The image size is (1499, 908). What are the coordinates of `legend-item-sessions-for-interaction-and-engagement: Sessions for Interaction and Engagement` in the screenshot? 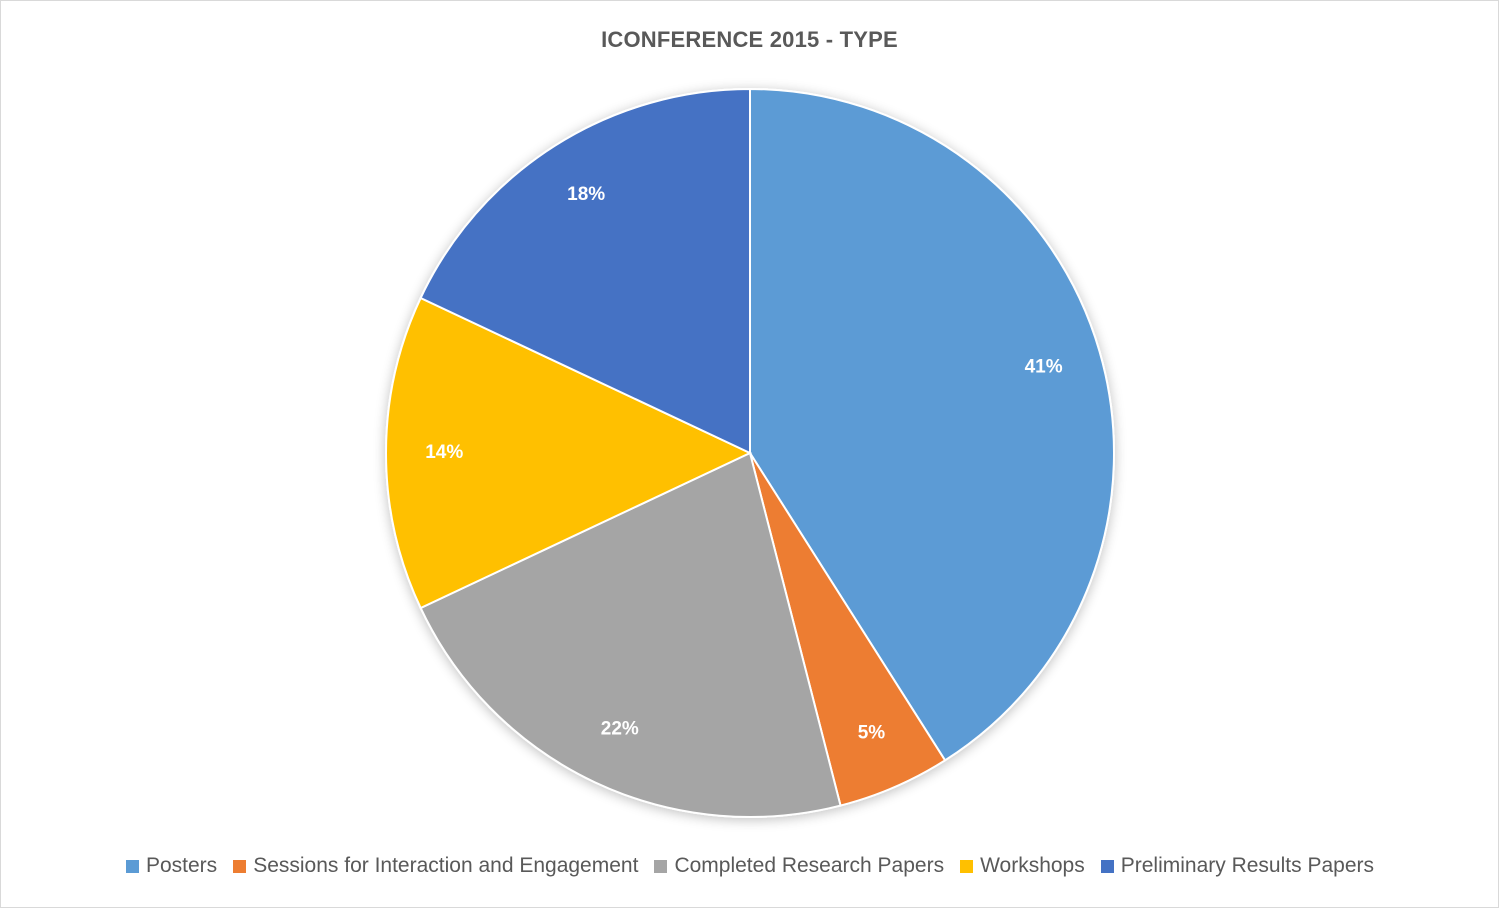 It's located at (435, 866).